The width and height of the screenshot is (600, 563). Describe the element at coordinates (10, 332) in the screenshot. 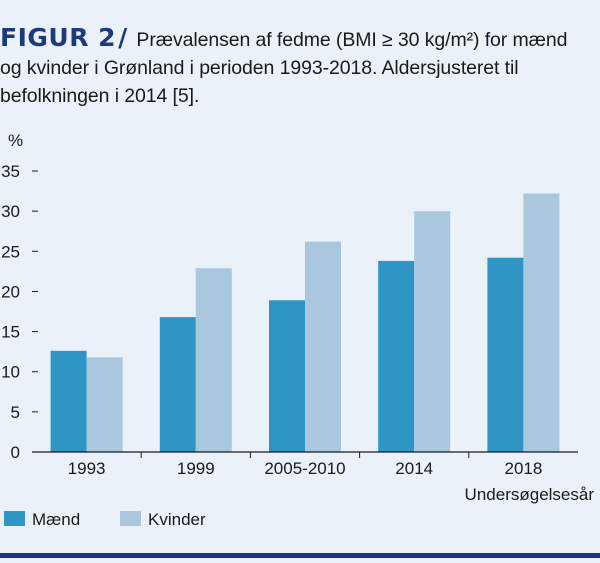

I see `y-tick-label: 15` at that location.